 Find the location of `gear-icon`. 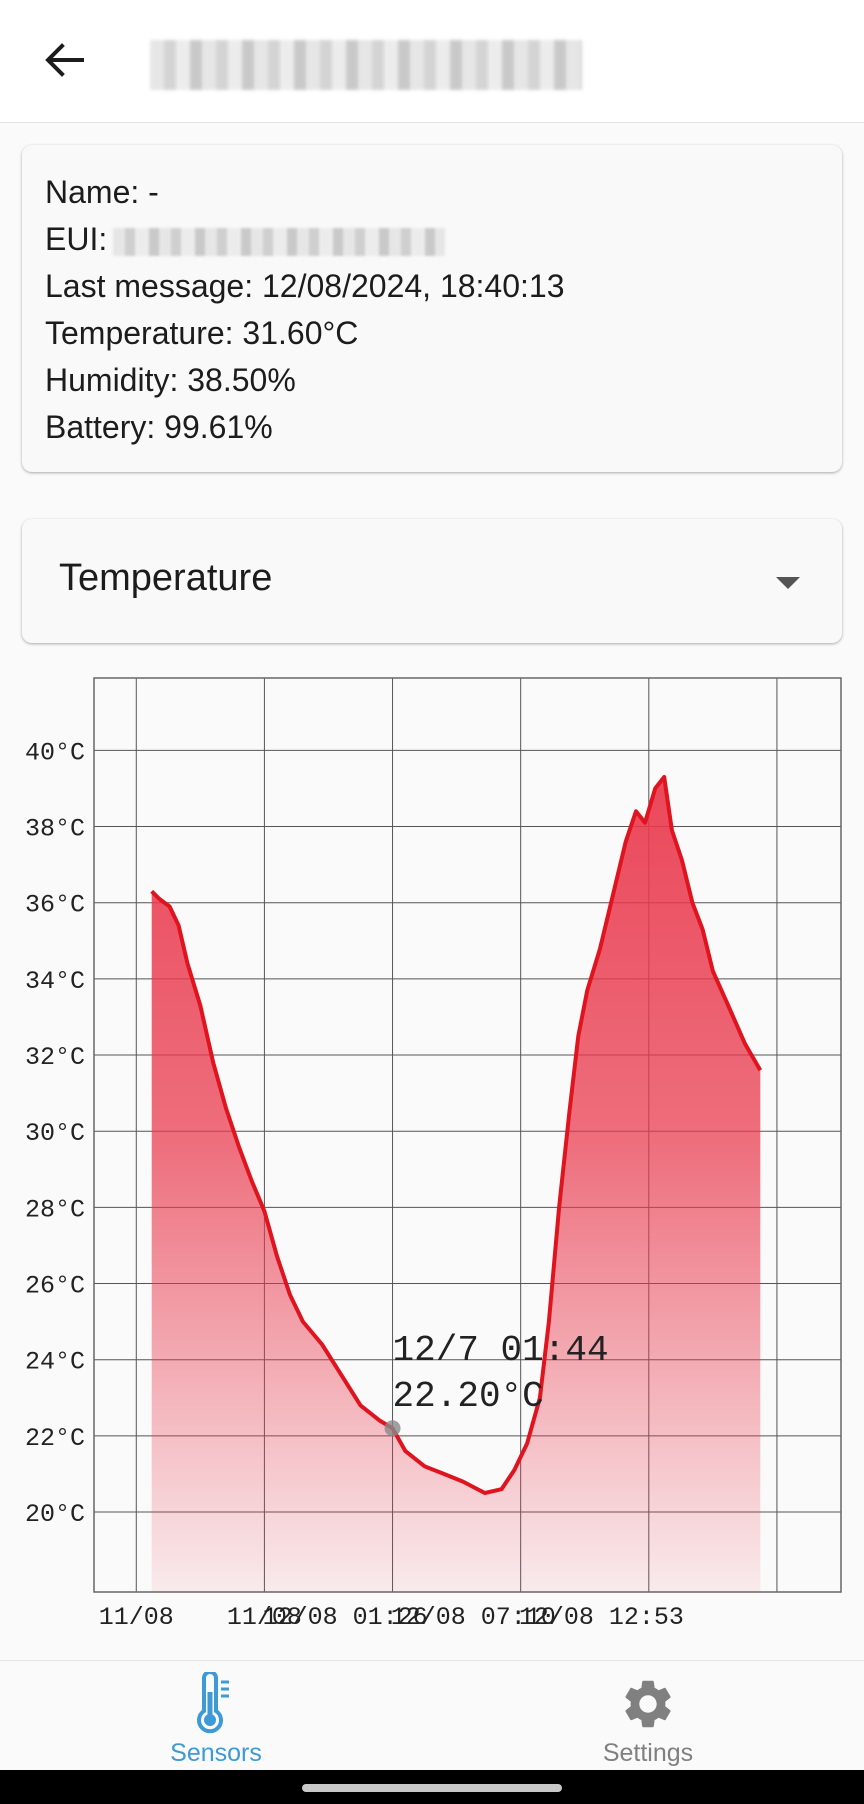

gear-icon is located at coordinates (648, 1704).